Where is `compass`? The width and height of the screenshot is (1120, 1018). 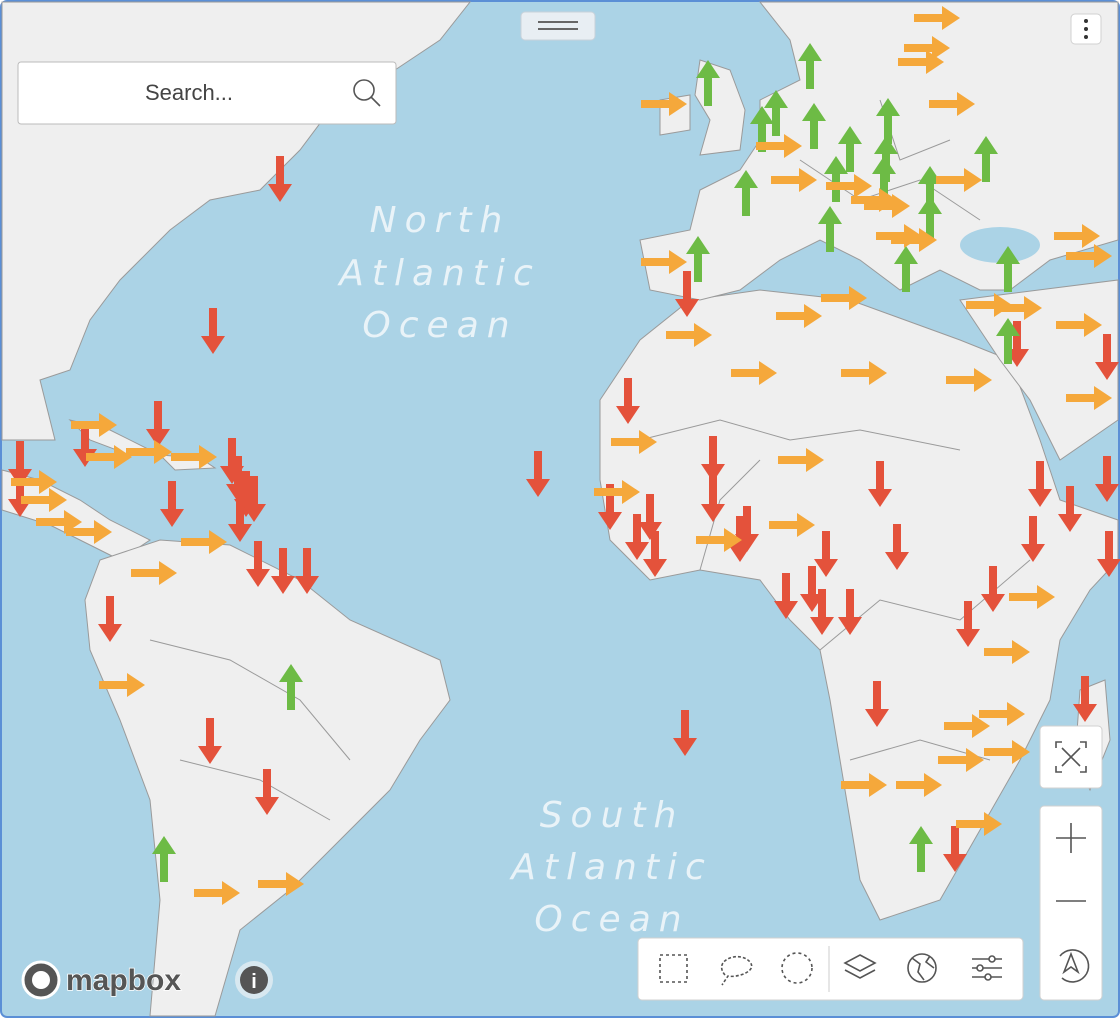
compass is located at coordinates (1074, 966).